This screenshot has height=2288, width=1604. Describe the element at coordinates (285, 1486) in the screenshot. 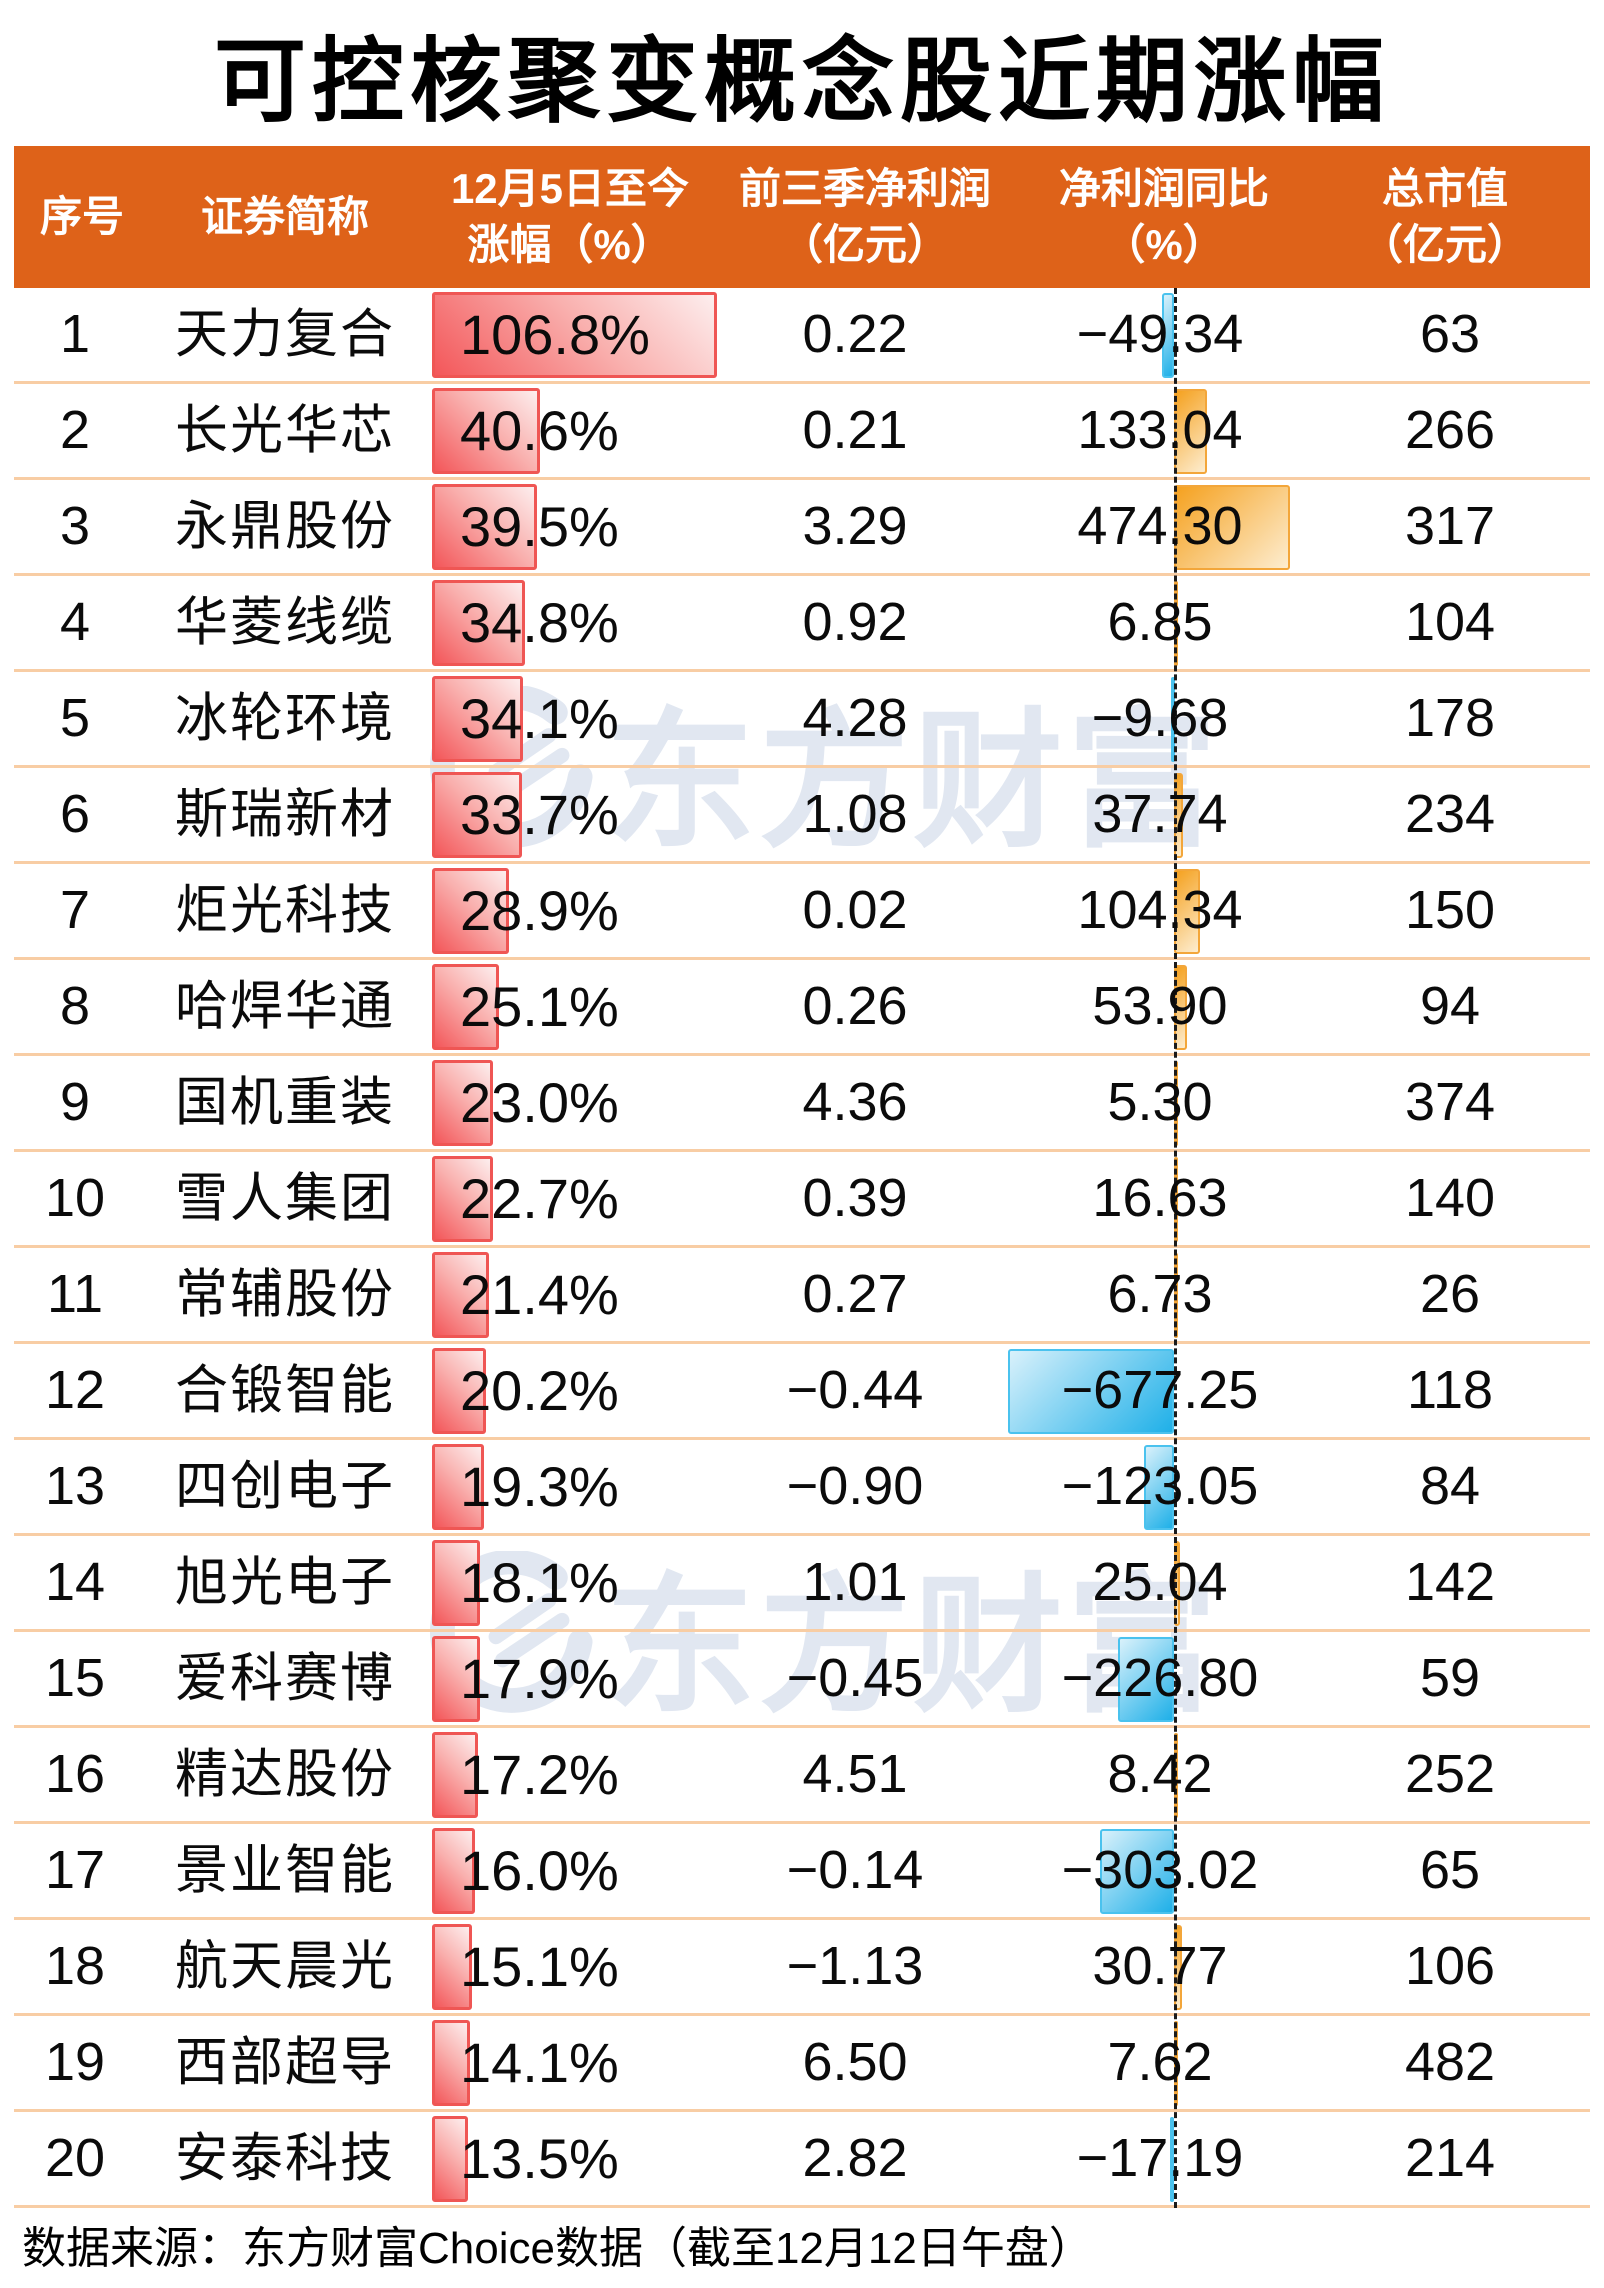

I see `cell-stock-name: 四创电子` at that location.